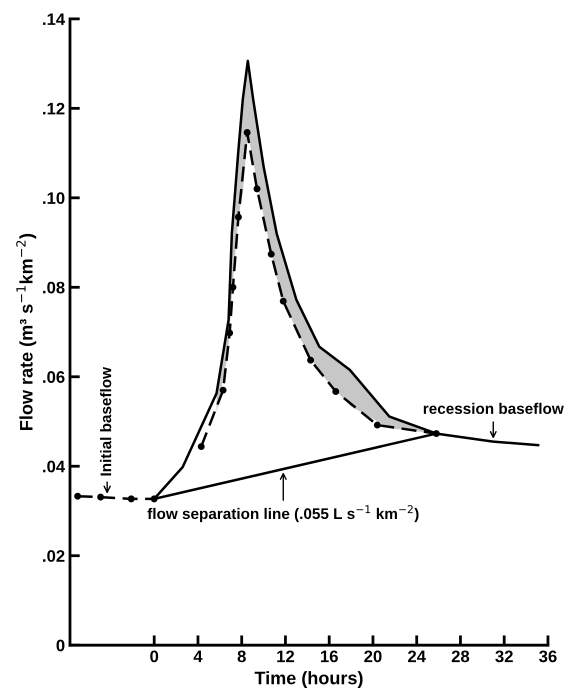 The height and width of the screenshot is (699, 569). Describe the element at coordinates (548, 656) in the screenshot. I see `x-tick-label: 36` at that location.